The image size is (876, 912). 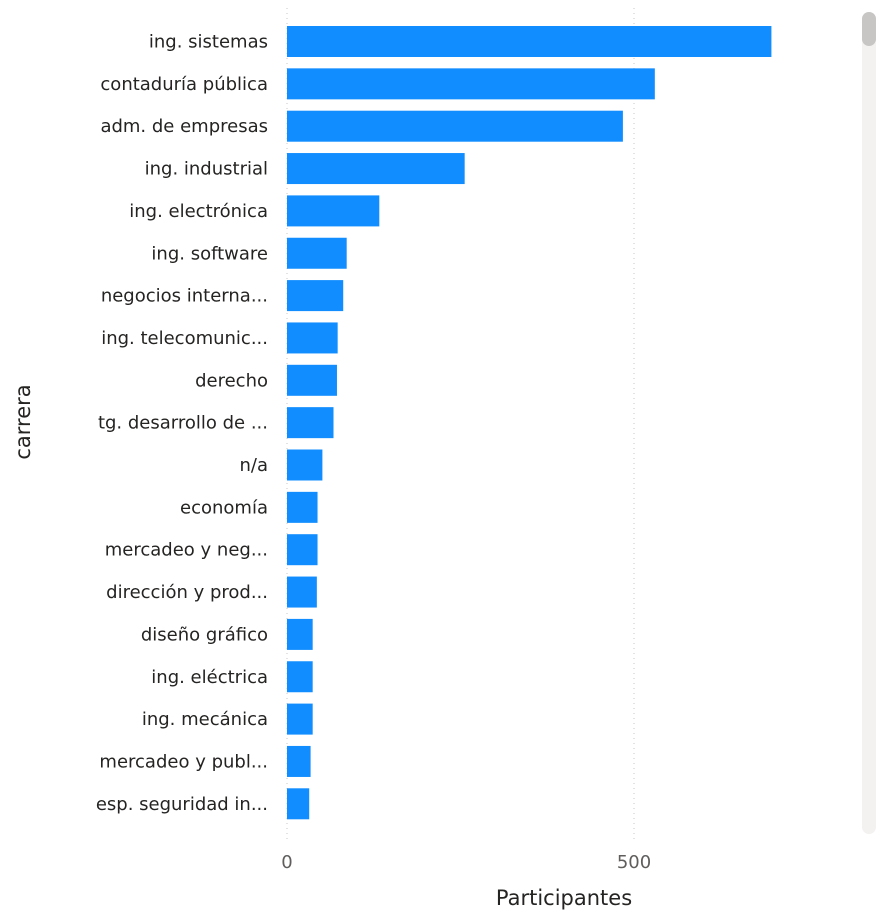 What do you see at coordinates (231, 380) in the screenshot?
I see `category-label: derecho` at bounding box center [231, 380].